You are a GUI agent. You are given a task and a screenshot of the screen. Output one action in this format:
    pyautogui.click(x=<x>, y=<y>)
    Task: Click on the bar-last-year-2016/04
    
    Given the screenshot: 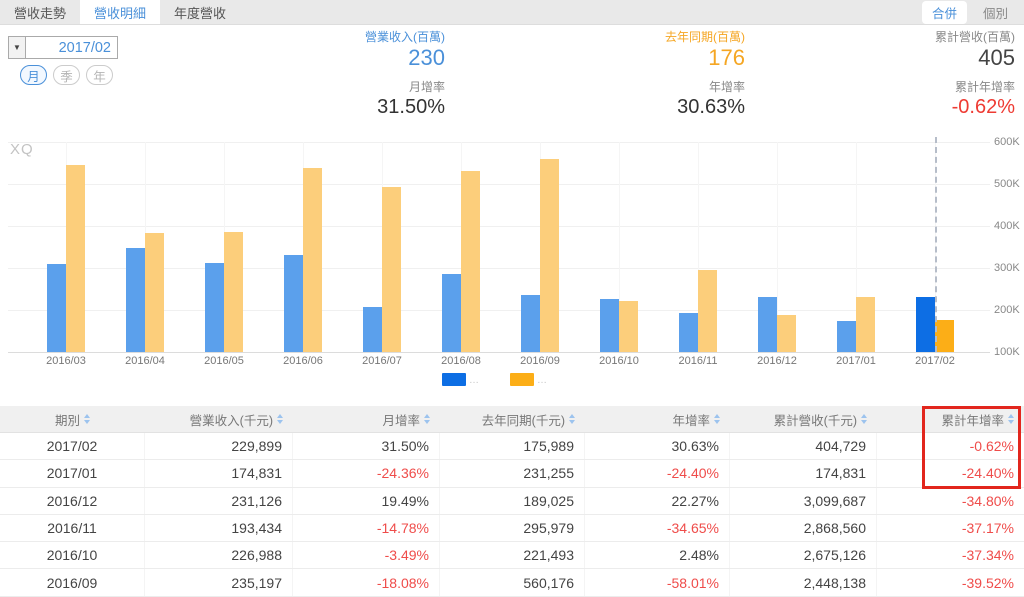 What is the action you would take?
    pyautogui.click(x=154, y=292)
    